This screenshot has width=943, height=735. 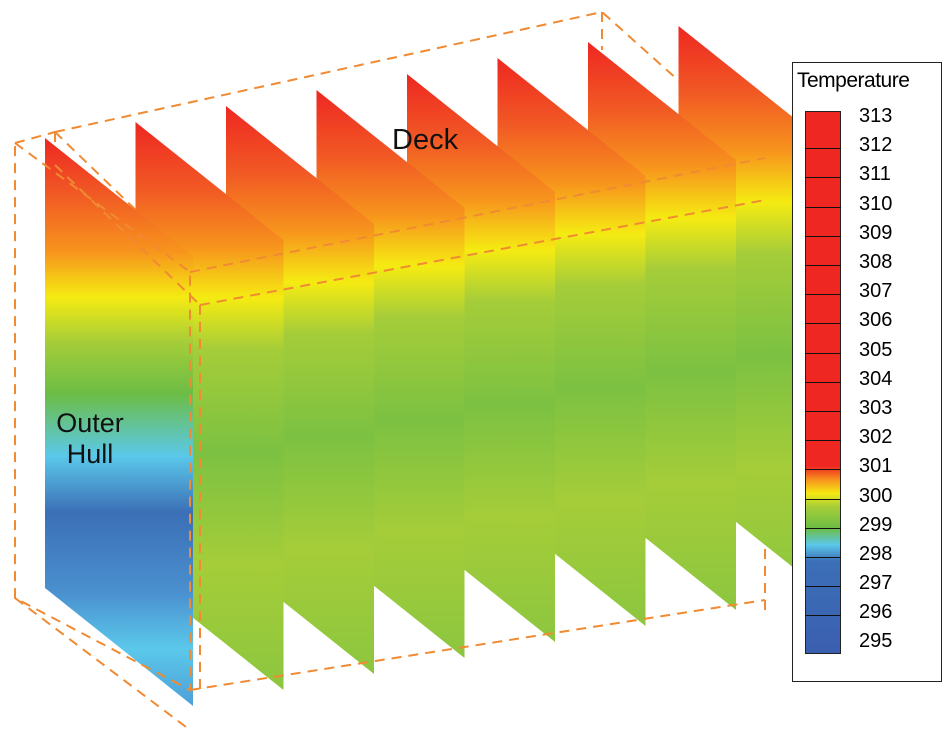 I want to click on legend-tick-label: 296, so click(x=876, y=612).